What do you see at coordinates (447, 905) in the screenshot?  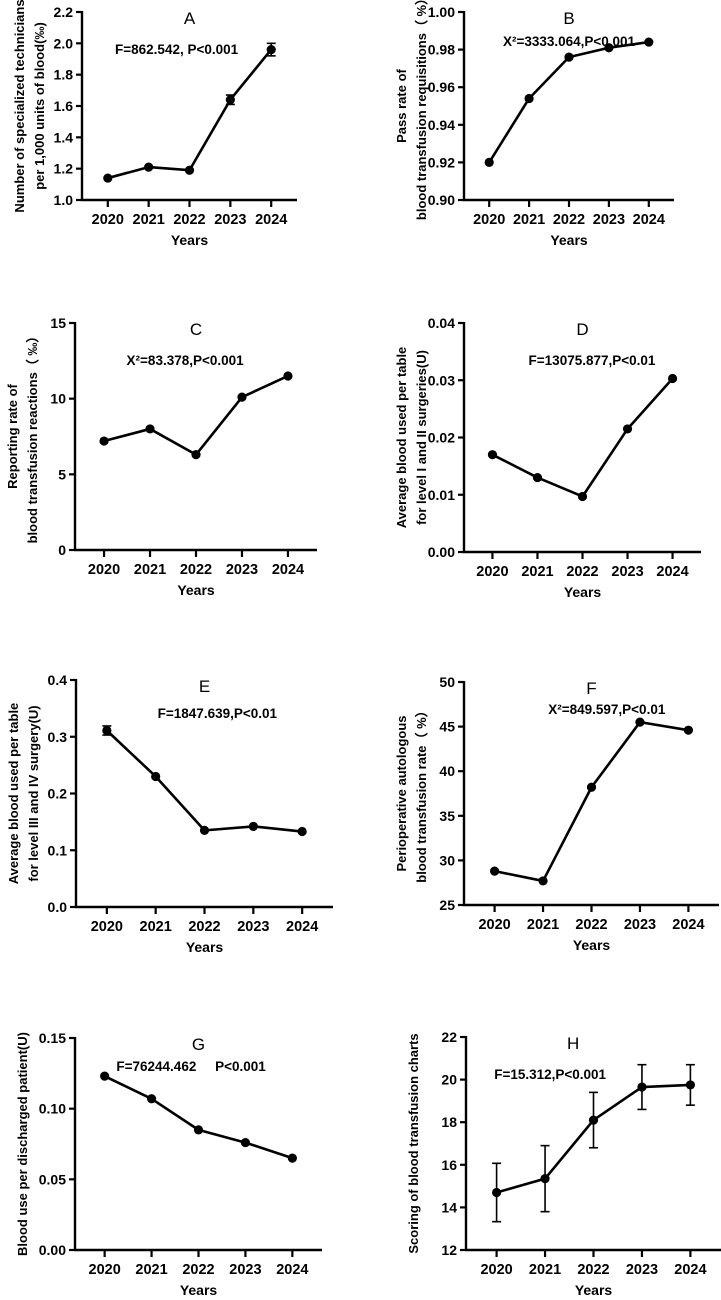 I see `y-tick-label: 25` at bounding box center [447, 905].